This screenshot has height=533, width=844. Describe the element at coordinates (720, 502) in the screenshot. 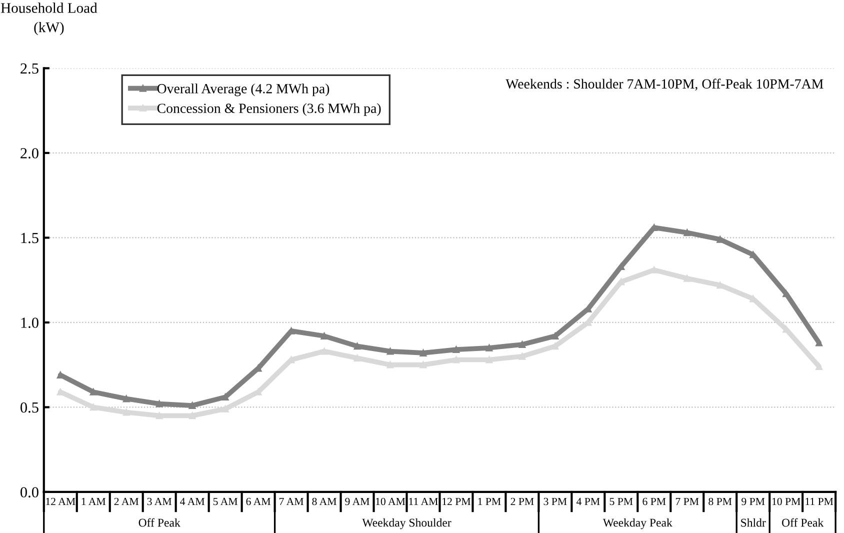

I see `x-tick-label: 8 PM` at that location.